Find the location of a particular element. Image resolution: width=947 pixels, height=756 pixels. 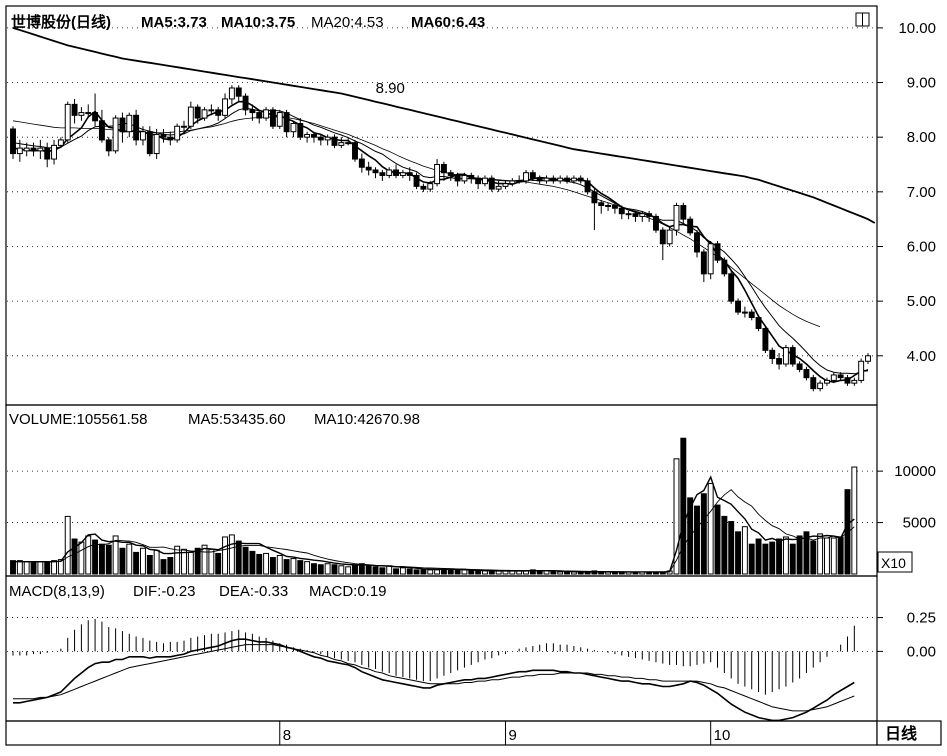

price-y-axis: 10.00 9.00 8.00 7.00 6.00 5.00 4.00 is located at coordinates (906, 192).